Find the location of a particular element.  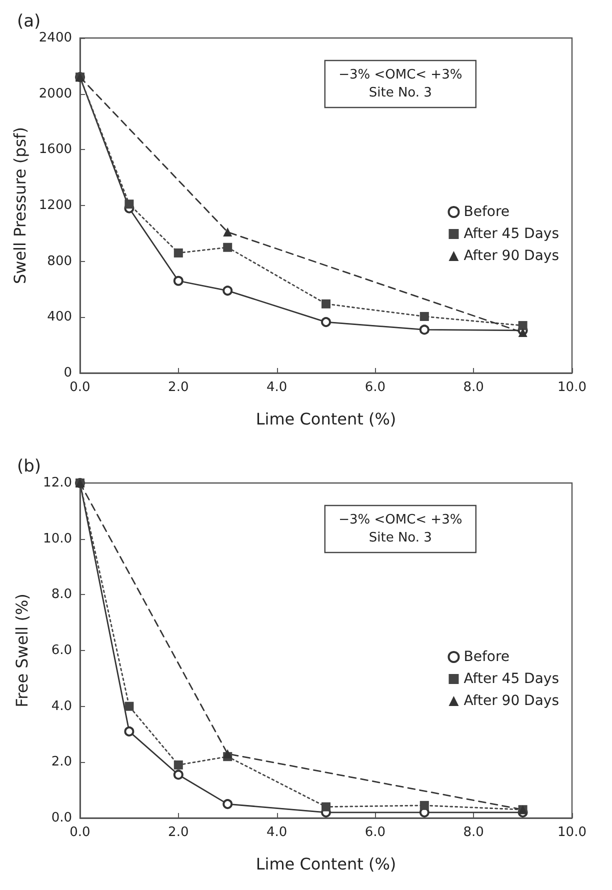

y-axis-title: Free Swell (%) is located at coordinates (22, 651).